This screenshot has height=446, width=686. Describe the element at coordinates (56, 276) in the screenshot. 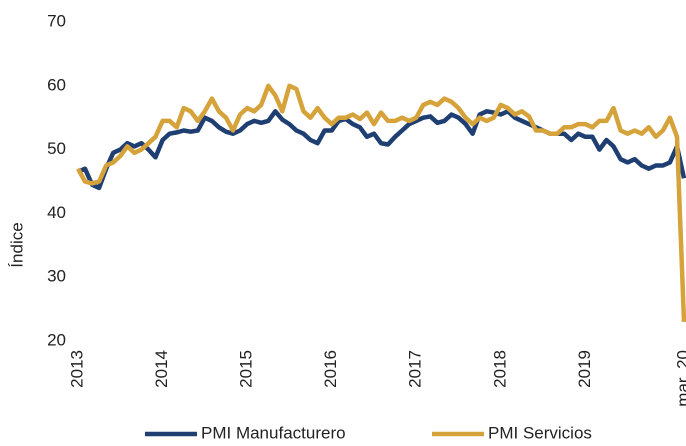

I see `y-tick-label: 30` at that location.